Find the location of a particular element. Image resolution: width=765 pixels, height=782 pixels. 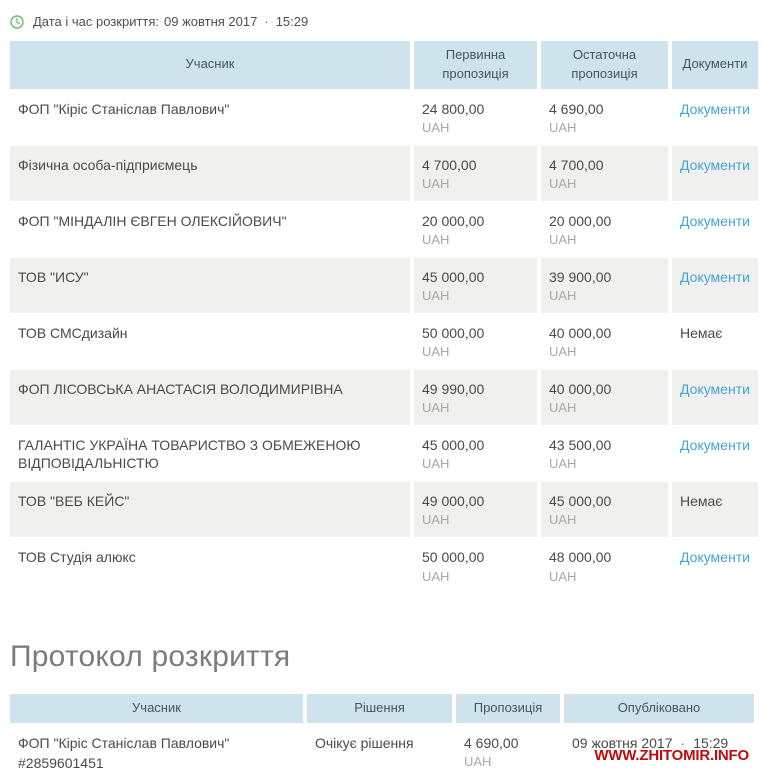

initial-bid-cell: 20 000,00 UAH is located at coordinates (475, 229).